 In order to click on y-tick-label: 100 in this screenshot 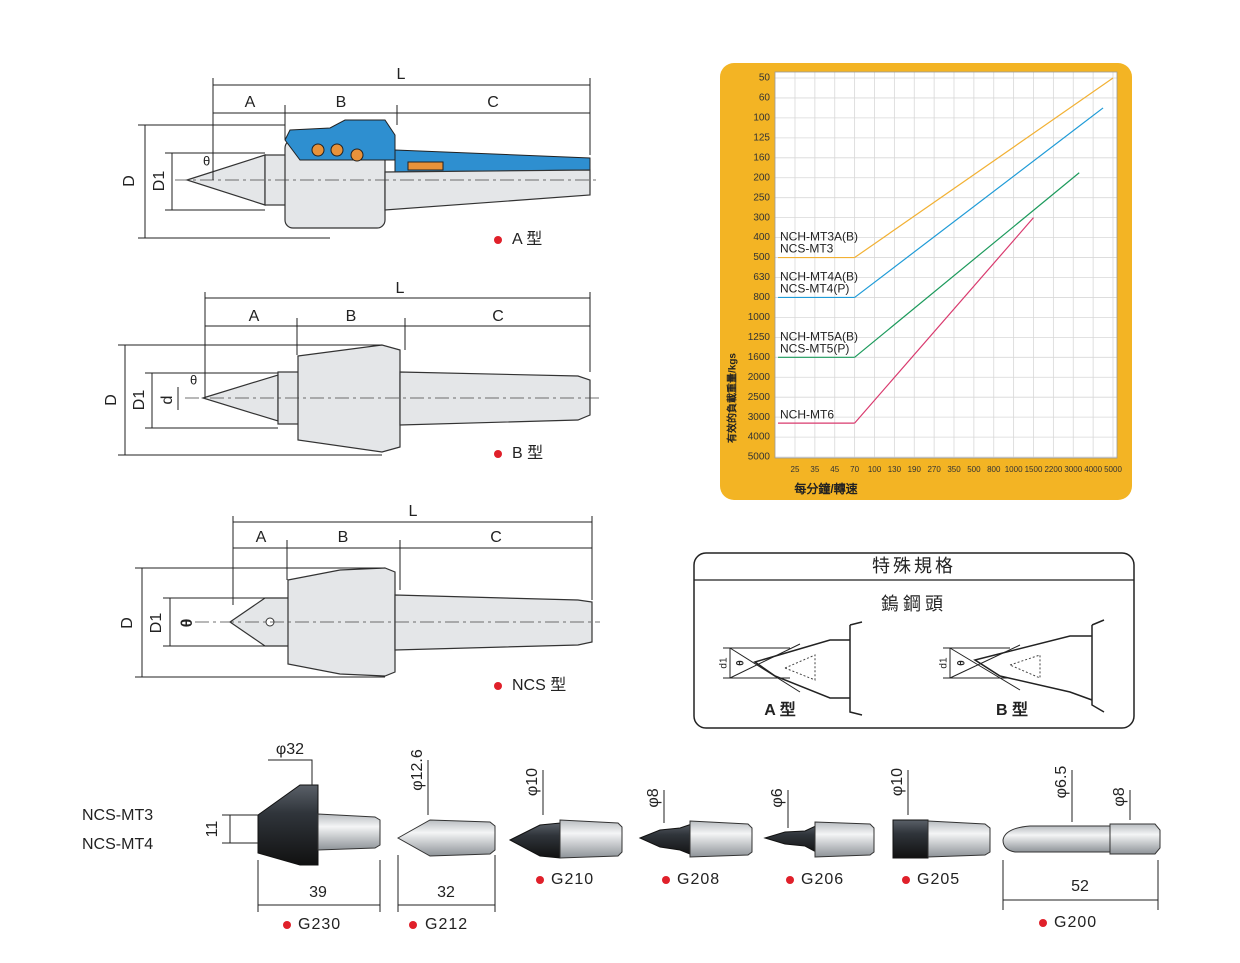, I will do `click(761, 118)`.